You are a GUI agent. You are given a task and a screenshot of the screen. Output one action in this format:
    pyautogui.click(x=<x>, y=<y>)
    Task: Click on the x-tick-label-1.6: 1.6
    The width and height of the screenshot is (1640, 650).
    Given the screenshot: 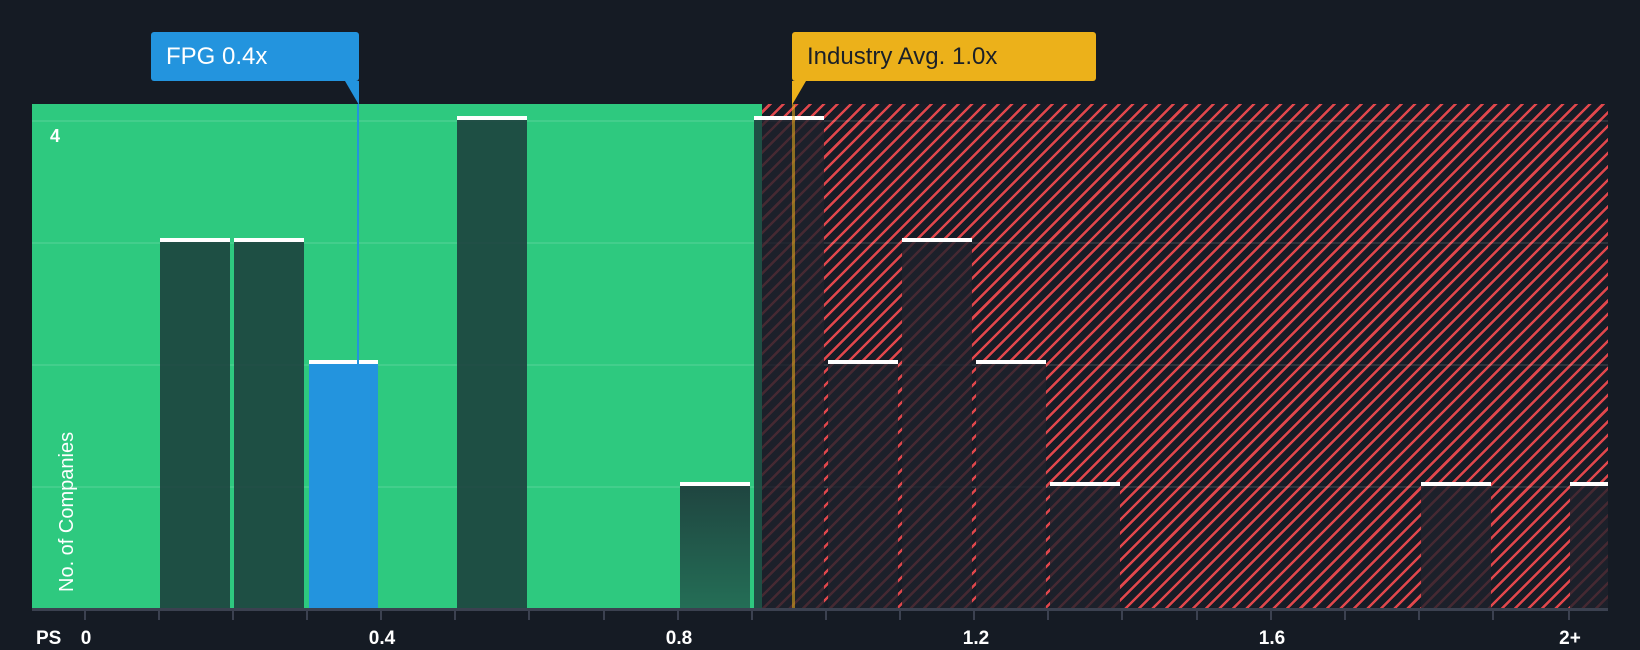 What is the action you would take?
    pyautogui.click(x=1272, y=638)
    